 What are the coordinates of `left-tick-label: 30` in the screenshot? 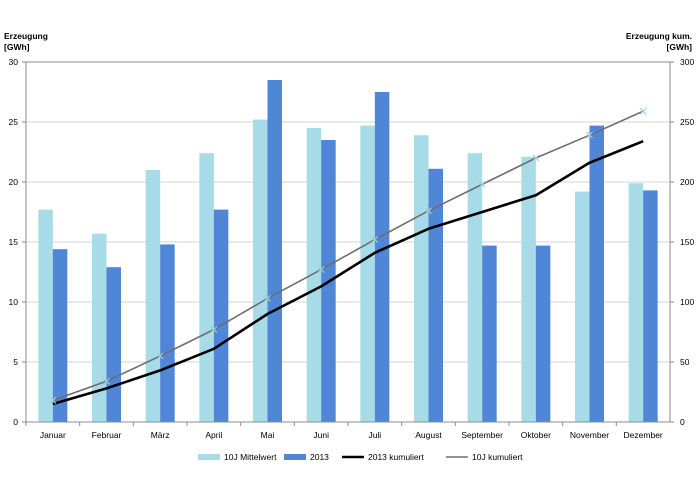 It's located at (14, 62).